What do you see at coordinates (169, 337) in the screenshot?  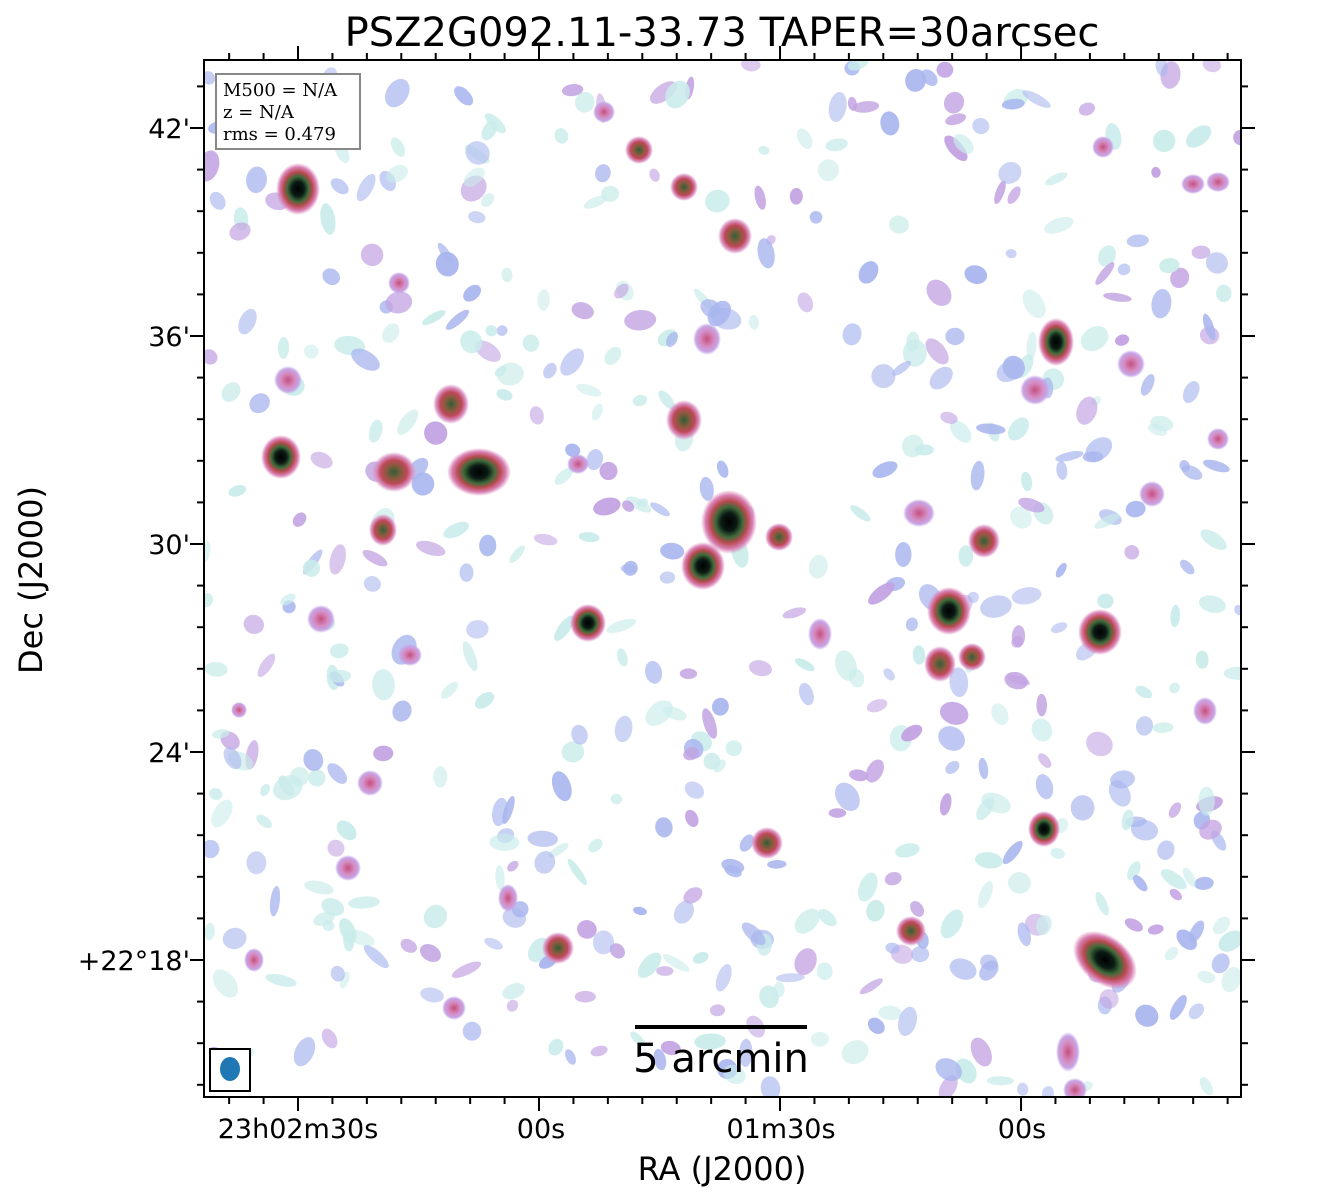 I see `y-tick-label: 36'` at bounding box center [169, 337].